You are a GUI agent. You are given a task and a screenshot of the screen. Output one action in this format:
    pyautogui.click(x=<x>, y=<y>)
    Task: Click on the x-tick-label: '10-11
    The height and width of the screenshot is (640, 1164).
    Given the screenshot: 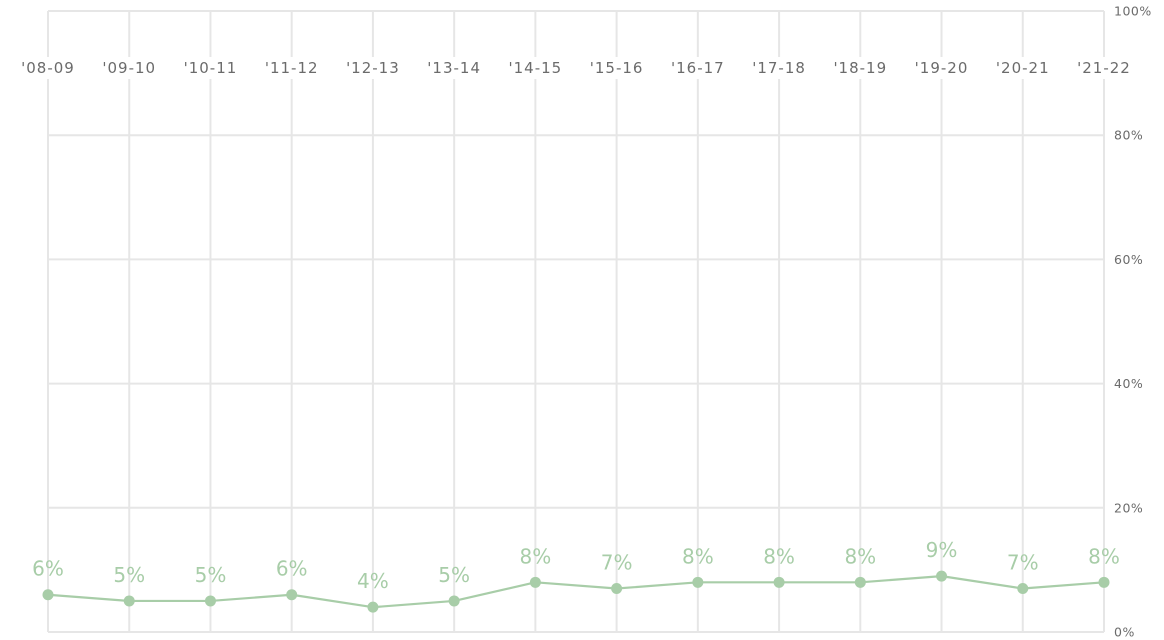 What is the action you would take?
    pyautogui.click(x=211, y=68)
    